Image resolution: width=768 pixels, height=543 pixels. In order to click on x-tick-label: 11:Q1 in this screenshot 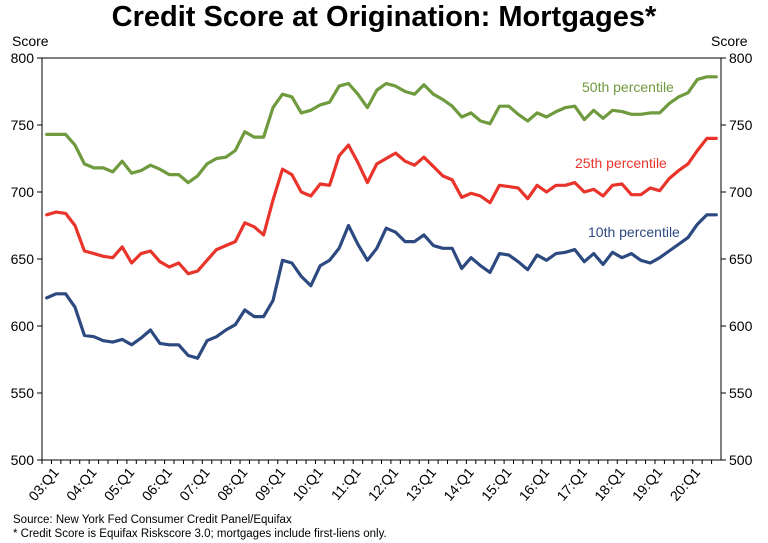, I will do `click(346, 483)`.